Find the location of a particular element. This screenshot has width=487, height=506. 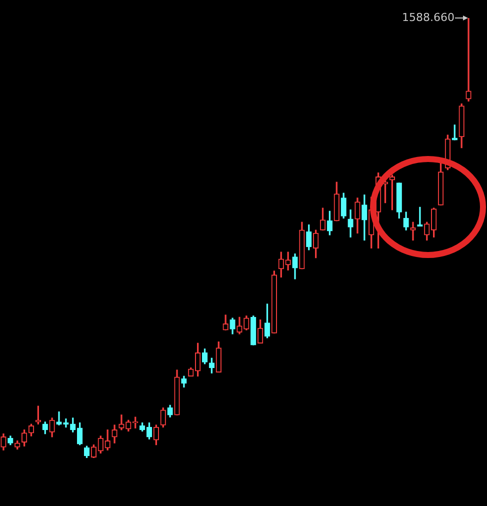

annotation: 1588.660 is located at coordinates (428, 17).